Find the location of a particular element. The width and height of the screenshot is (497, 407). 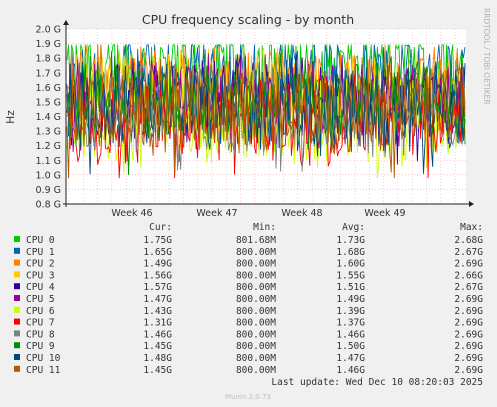

legend-name-cpu-9: CPU 9 is located at coordinates (40, 346).